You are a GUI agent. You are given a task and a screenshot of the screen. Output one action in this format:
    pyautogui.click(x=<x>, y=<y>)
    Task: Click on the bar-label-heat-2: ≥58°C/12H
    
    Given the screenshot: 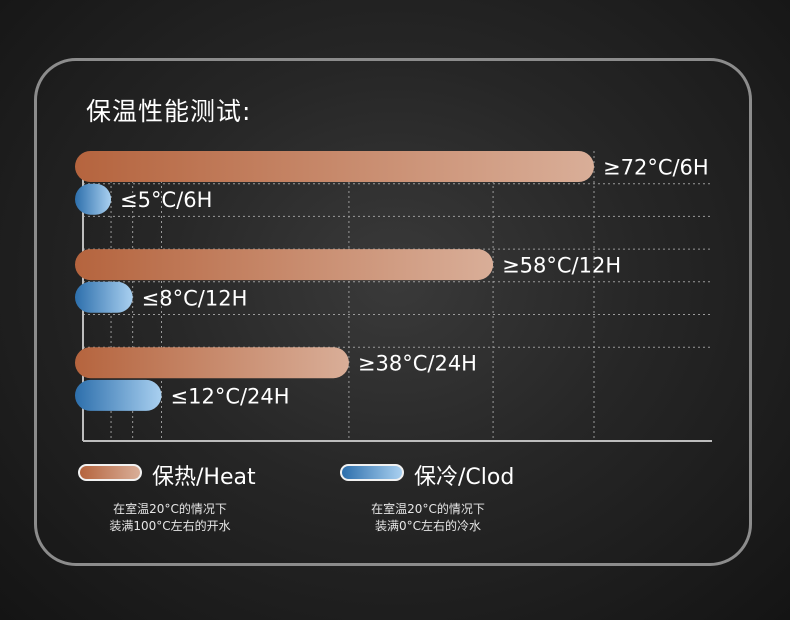 What is the action you would take?
    pyautogui.click(x=561, y=266)
    